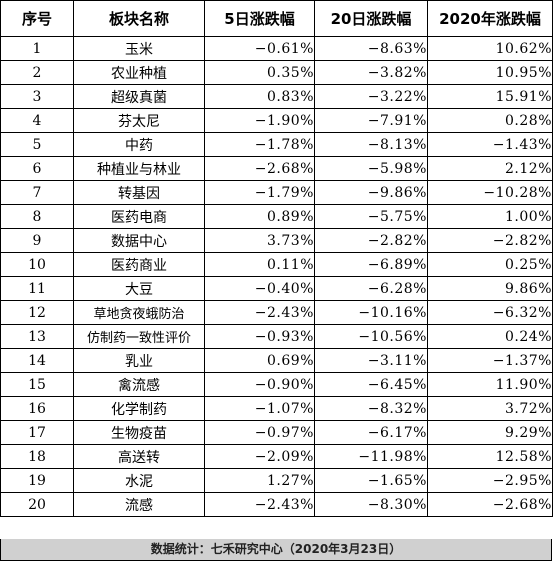 This screenshot has height=562, width=553. I want to click on table-row: 14 乳业 0.69% −3.11% −1.37%, so click(276, 360).